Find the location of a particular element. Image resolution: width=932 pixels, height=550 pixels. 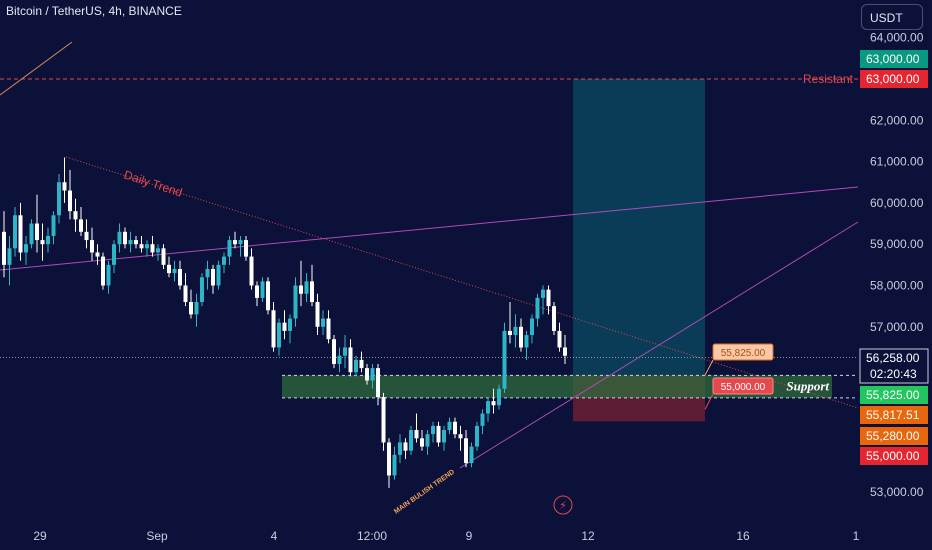

price-tick-label: 59,000.00 is located at coordinates (897, 244).